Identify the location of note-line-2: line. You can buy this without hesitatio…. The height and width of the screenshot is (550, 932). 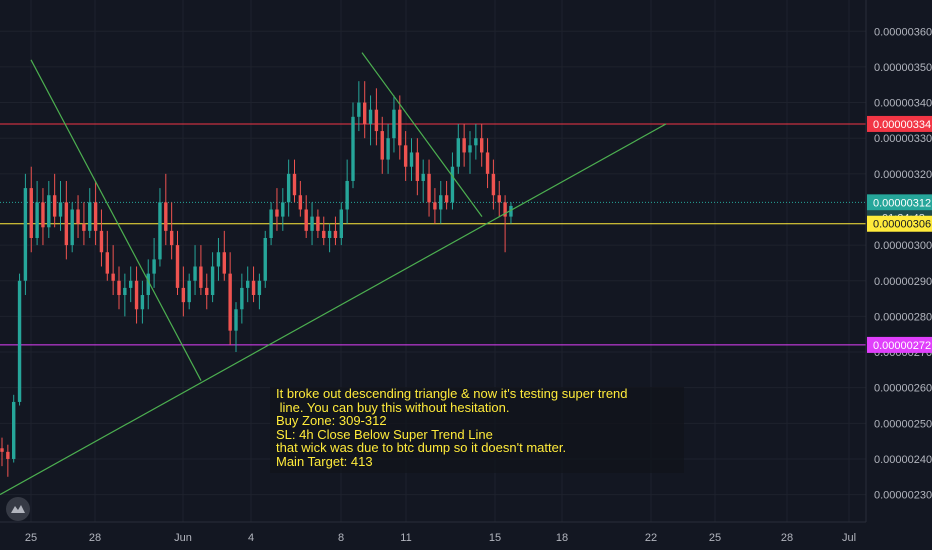
(393, 407).